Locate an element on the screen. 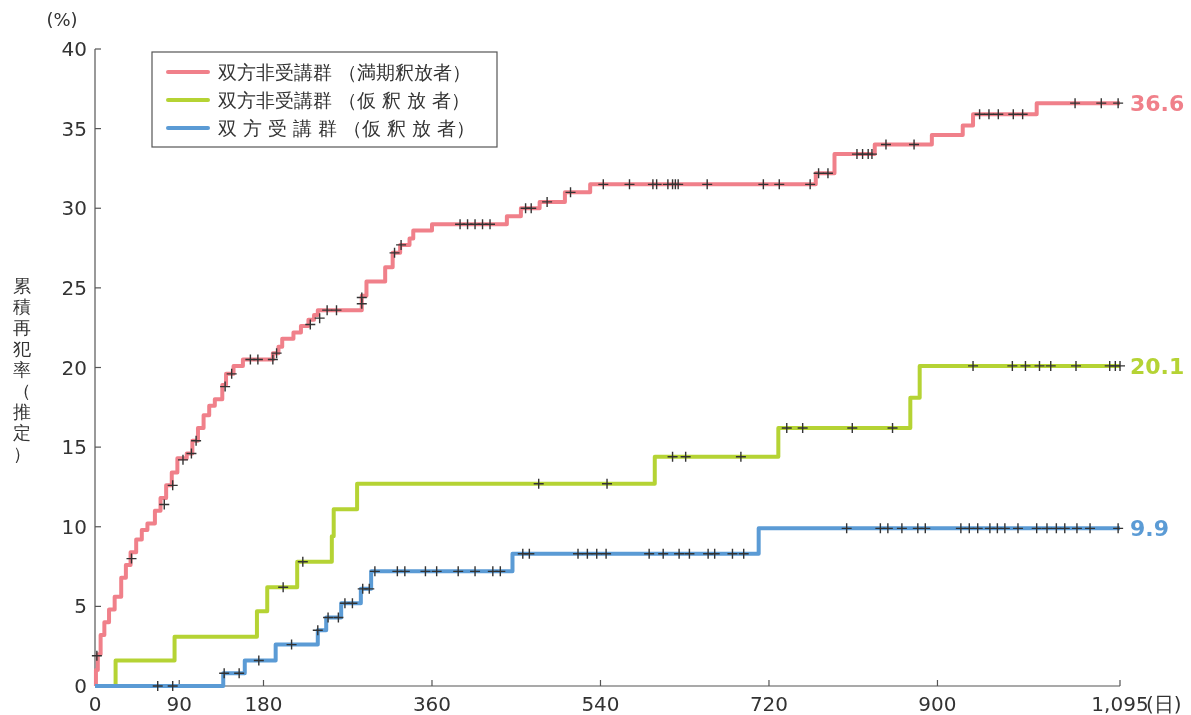  data-label: 36.6 is located at coordinates (1157, 104).